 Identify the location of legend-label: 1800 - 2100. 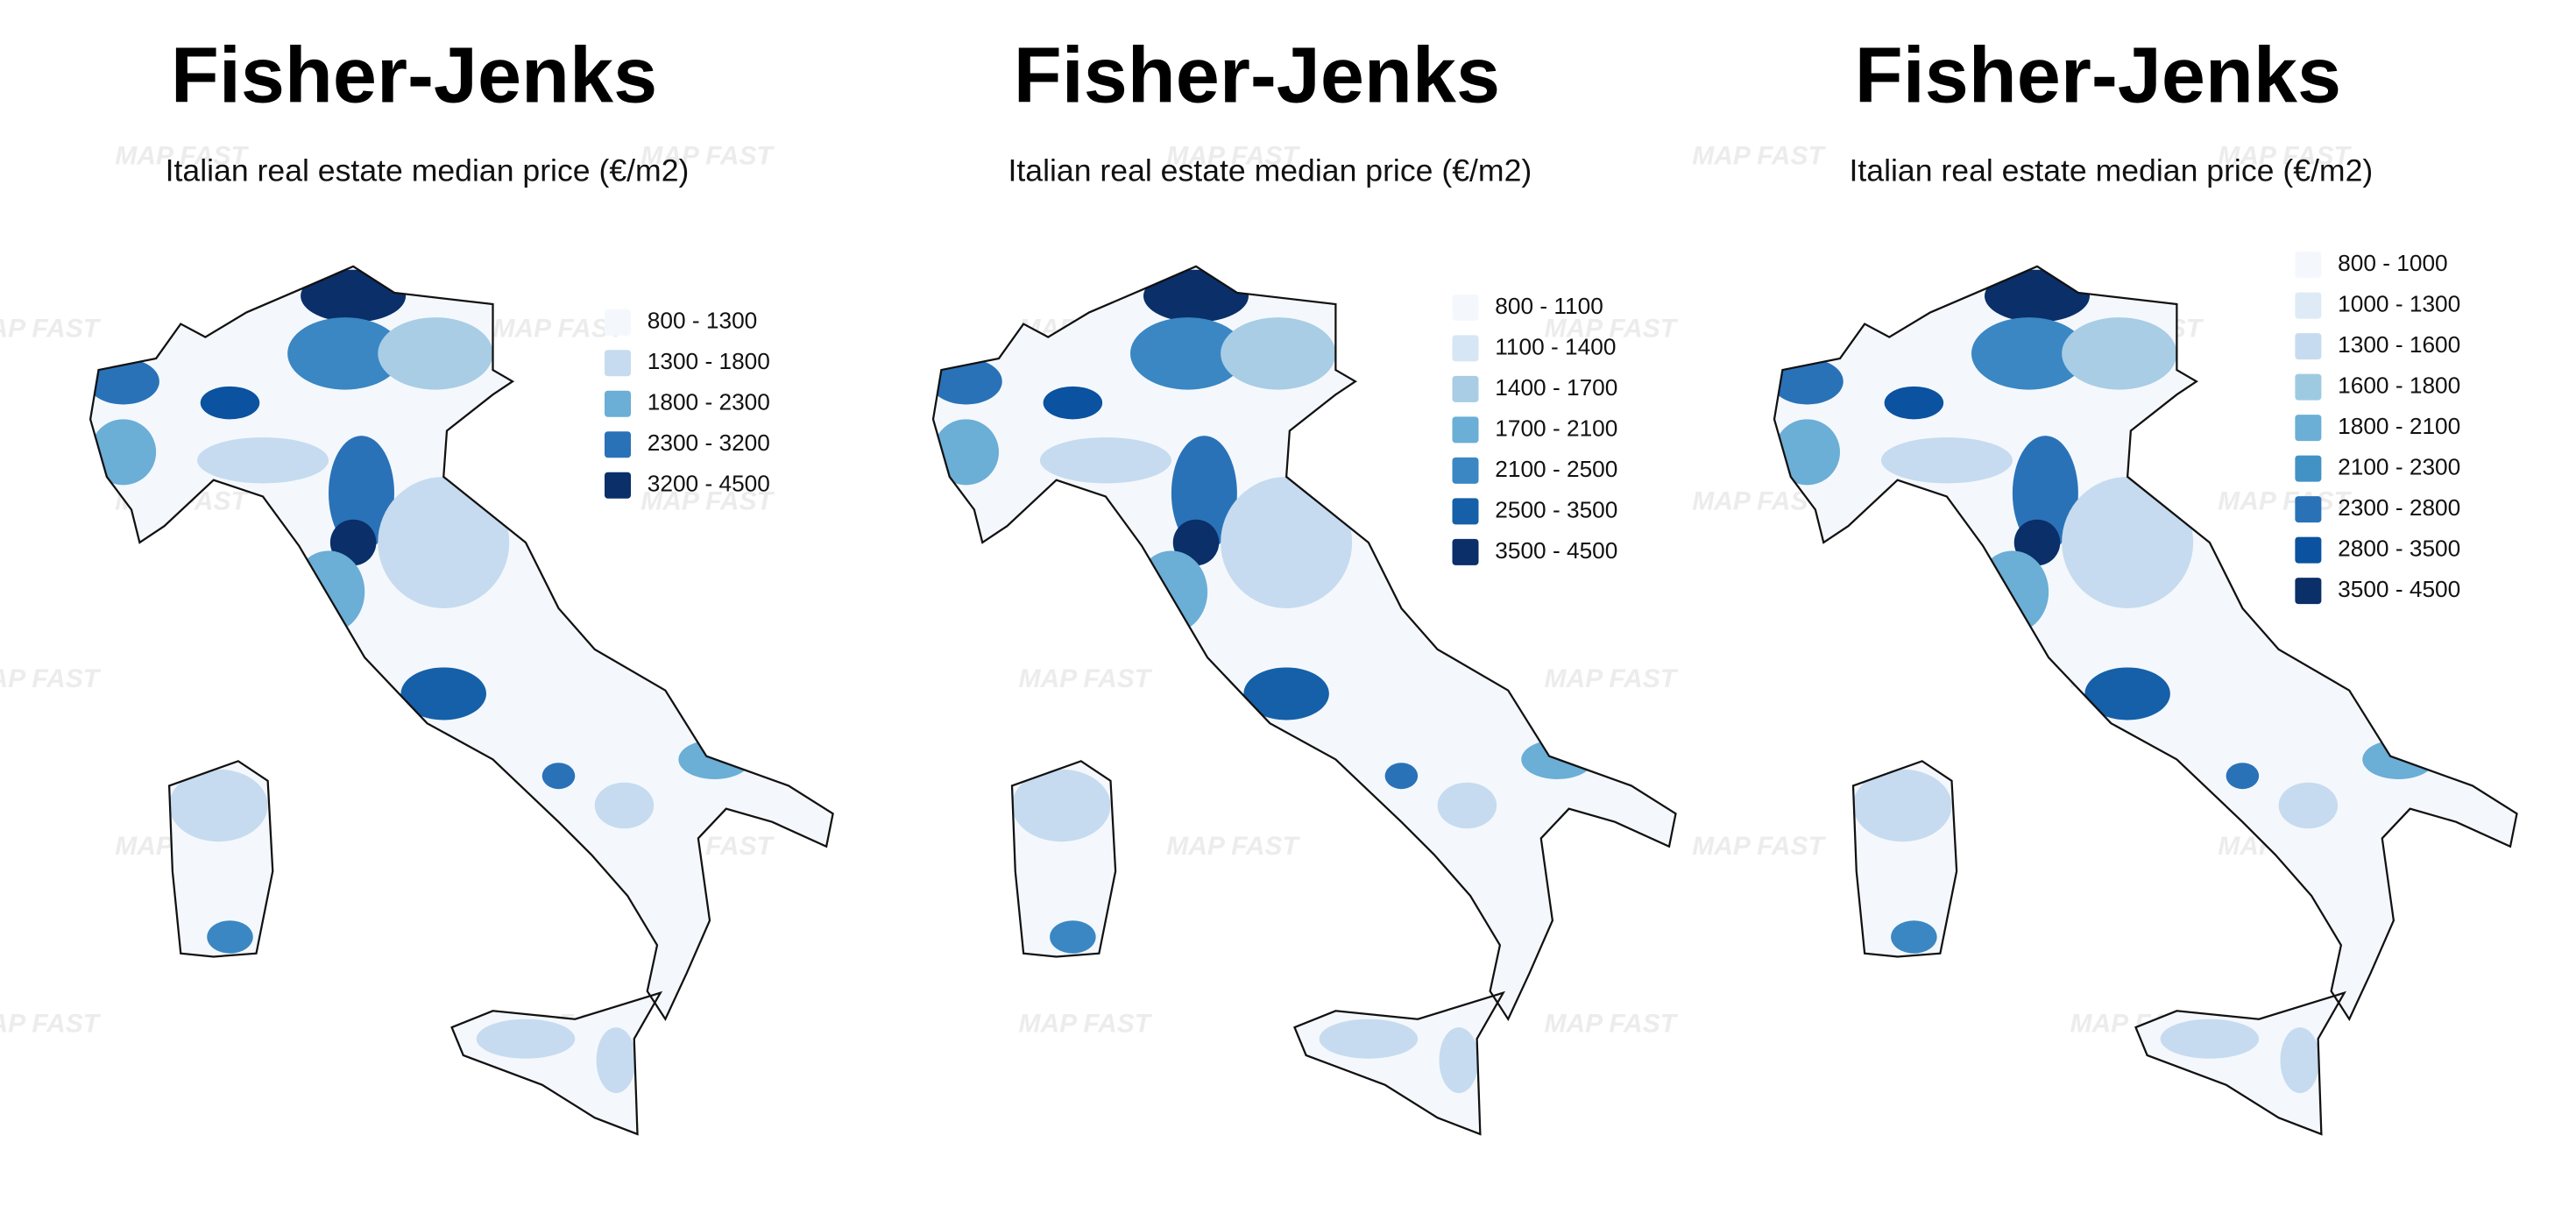
(2399, 426).